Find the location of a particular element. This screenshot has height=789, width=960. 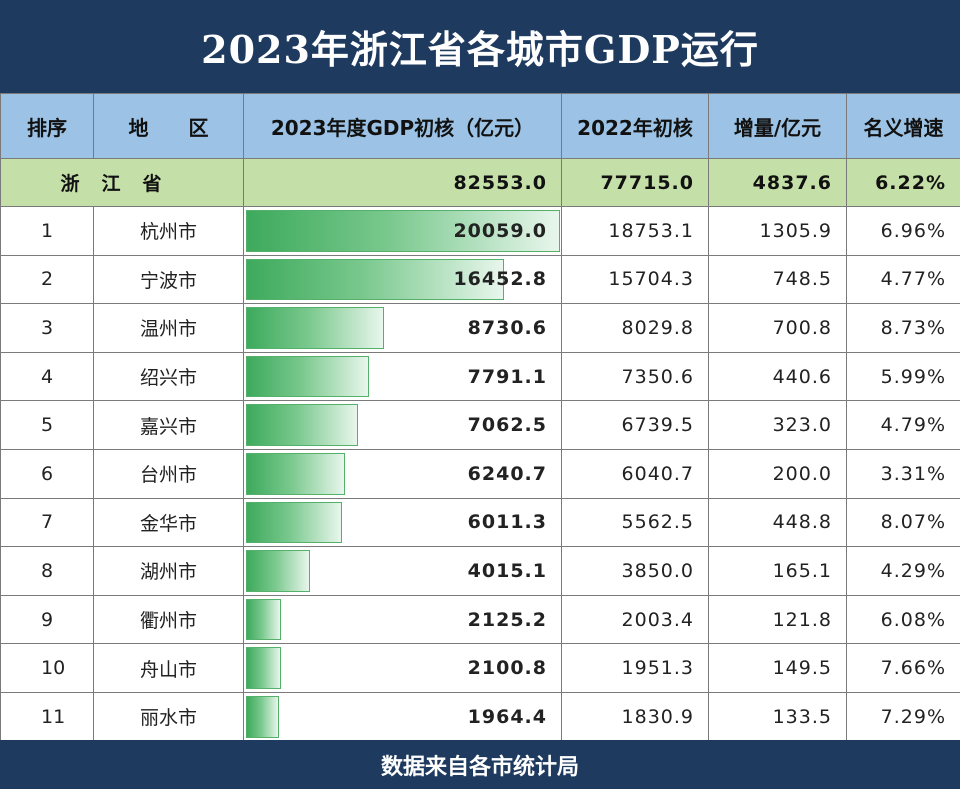

table-row: 5 嘉兴市 7062.5 6739.5 323.0 4.79% is located at coordinates (480, 425).